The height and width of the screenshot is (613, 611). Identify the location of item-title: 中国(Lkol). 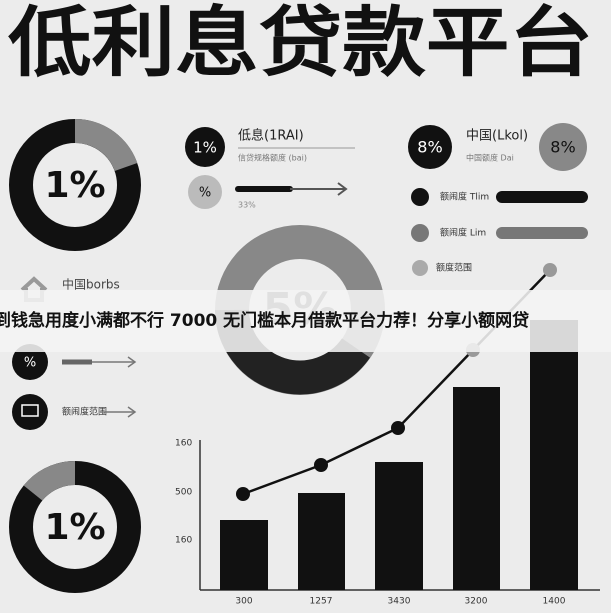
(497, 136).